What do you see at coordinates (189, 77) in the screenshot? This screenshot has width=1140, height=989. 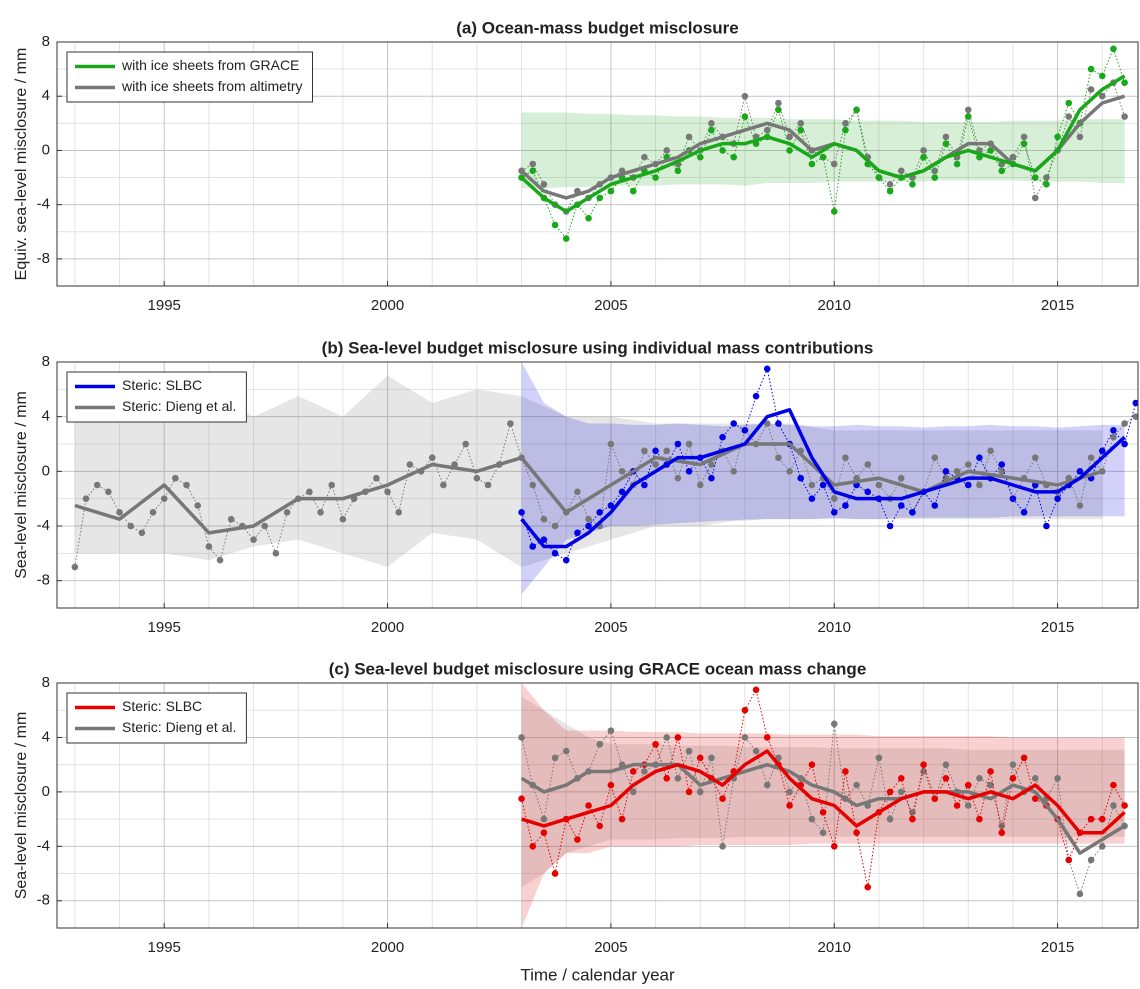 I see `legend-box` at bounding box center [189, 77].